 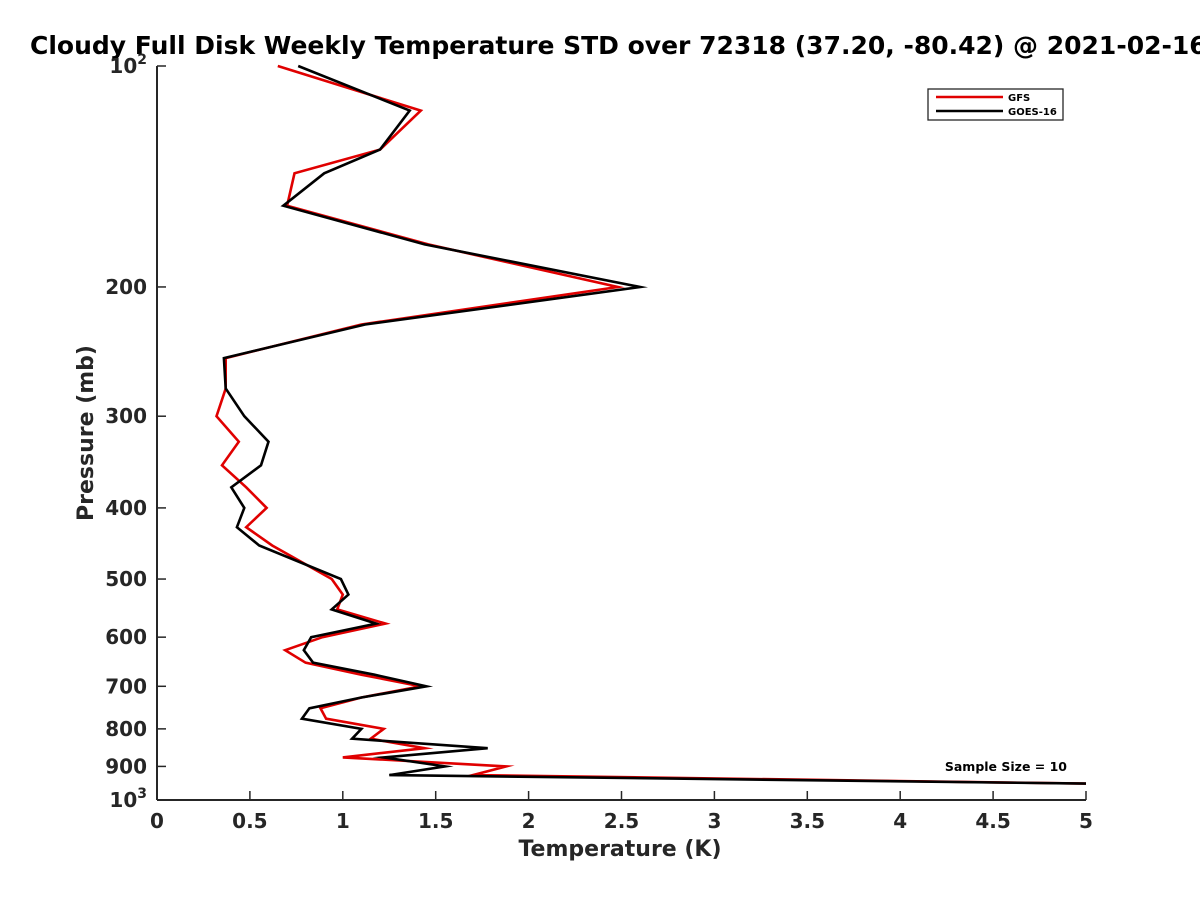 What do you see at coordinates (435, 821) in the screenshot?
I see `x-tick-label: 1.5` at bounding box center [435, 821].